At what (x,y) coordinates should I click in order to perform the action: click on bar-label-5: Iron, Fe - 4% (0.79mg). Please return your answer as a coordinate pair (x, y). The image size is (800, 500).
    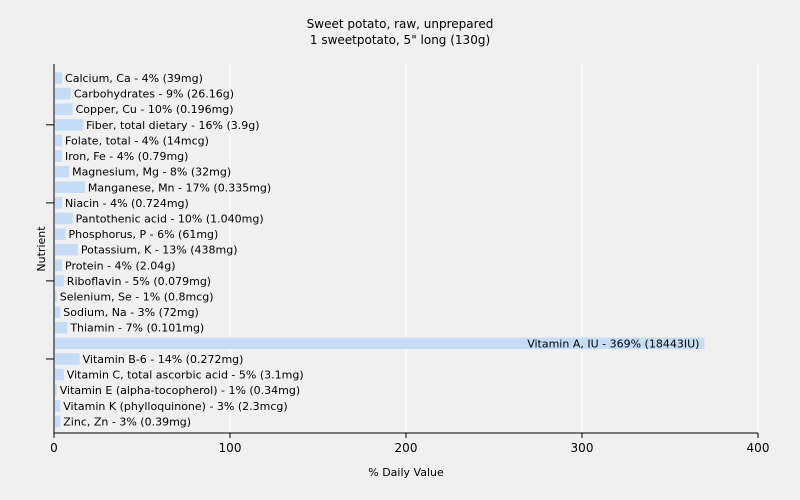
    Looking at the image, I should click on (126, 156).